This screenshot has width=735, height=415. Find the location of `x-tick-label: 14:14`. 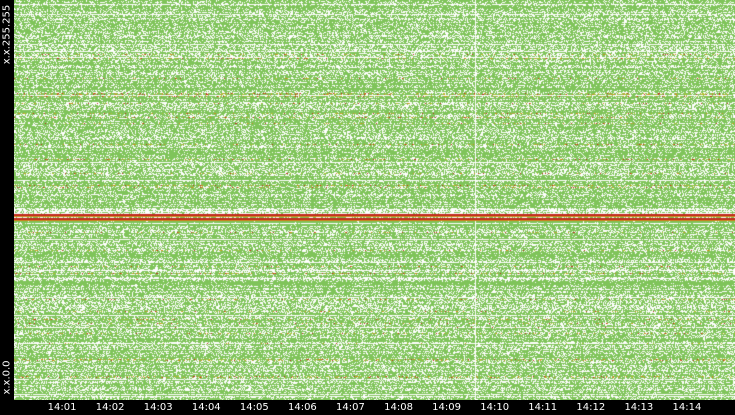

x-tick-label: 14:14 is located at coordinates (687, 407).